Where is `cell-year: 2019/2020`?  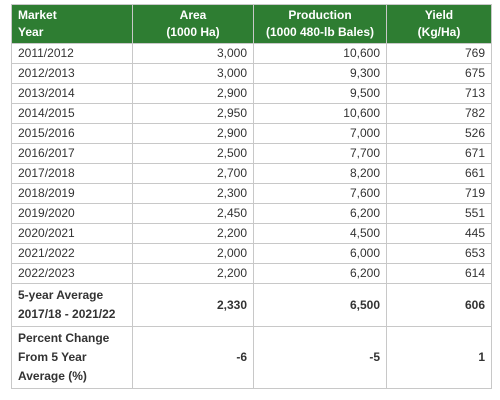 cell-year: 2019/2020 is located at coordinates (72, 213).